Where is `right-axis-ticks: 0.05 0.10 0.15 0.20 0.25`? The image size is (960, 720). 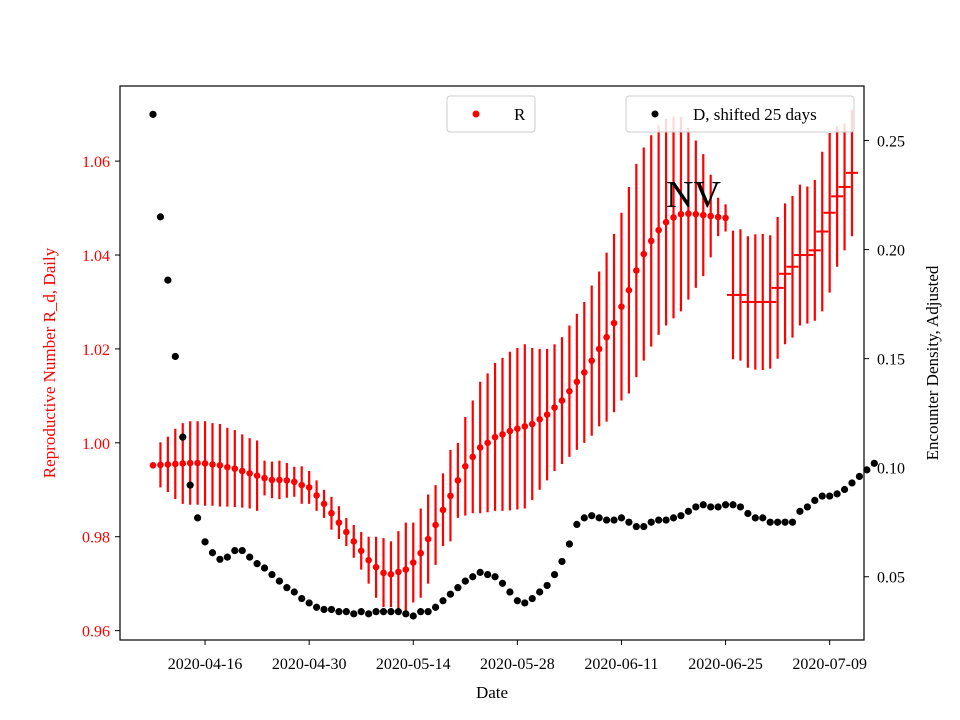
right-axis-ticks: 0.05 0.10 0.15 0.20 0.25 is located at coordinates (884, 360).